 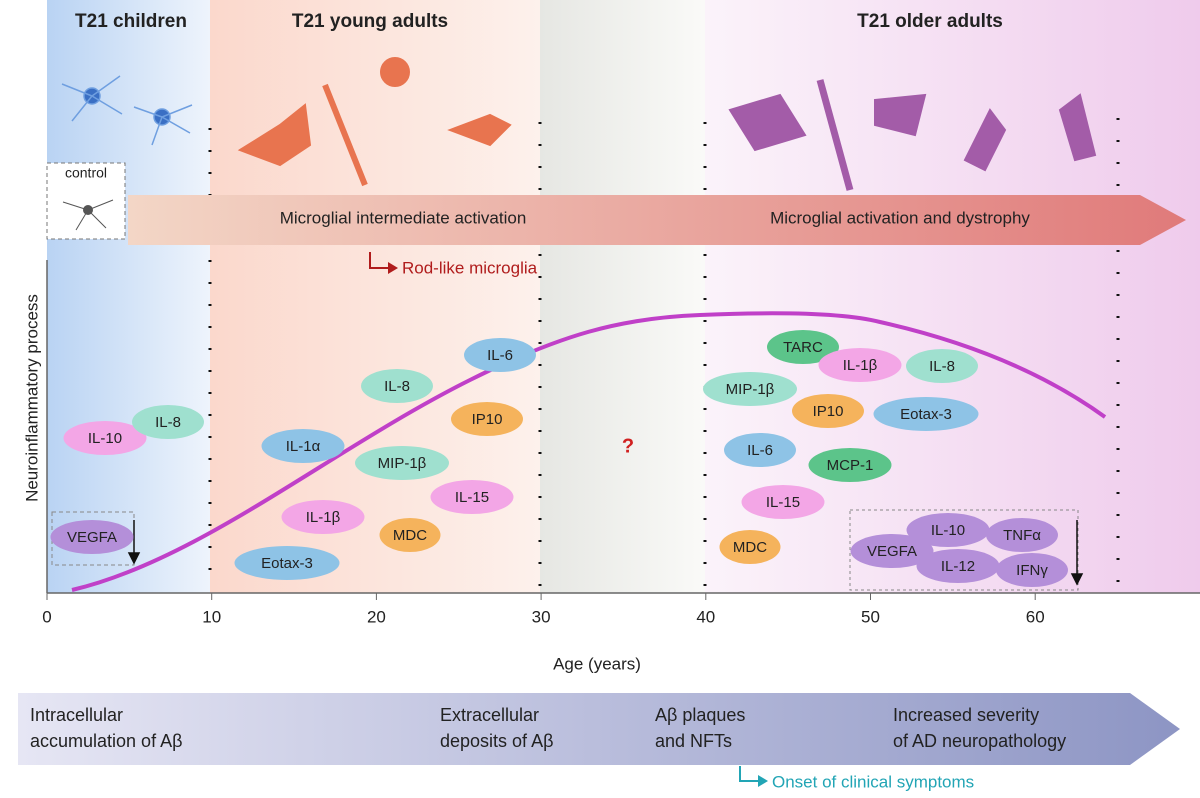 What do you see at coordinates (705, 616) in the screenshot?
I see `x-tick-label: 40` at bounding box center [705, 616].